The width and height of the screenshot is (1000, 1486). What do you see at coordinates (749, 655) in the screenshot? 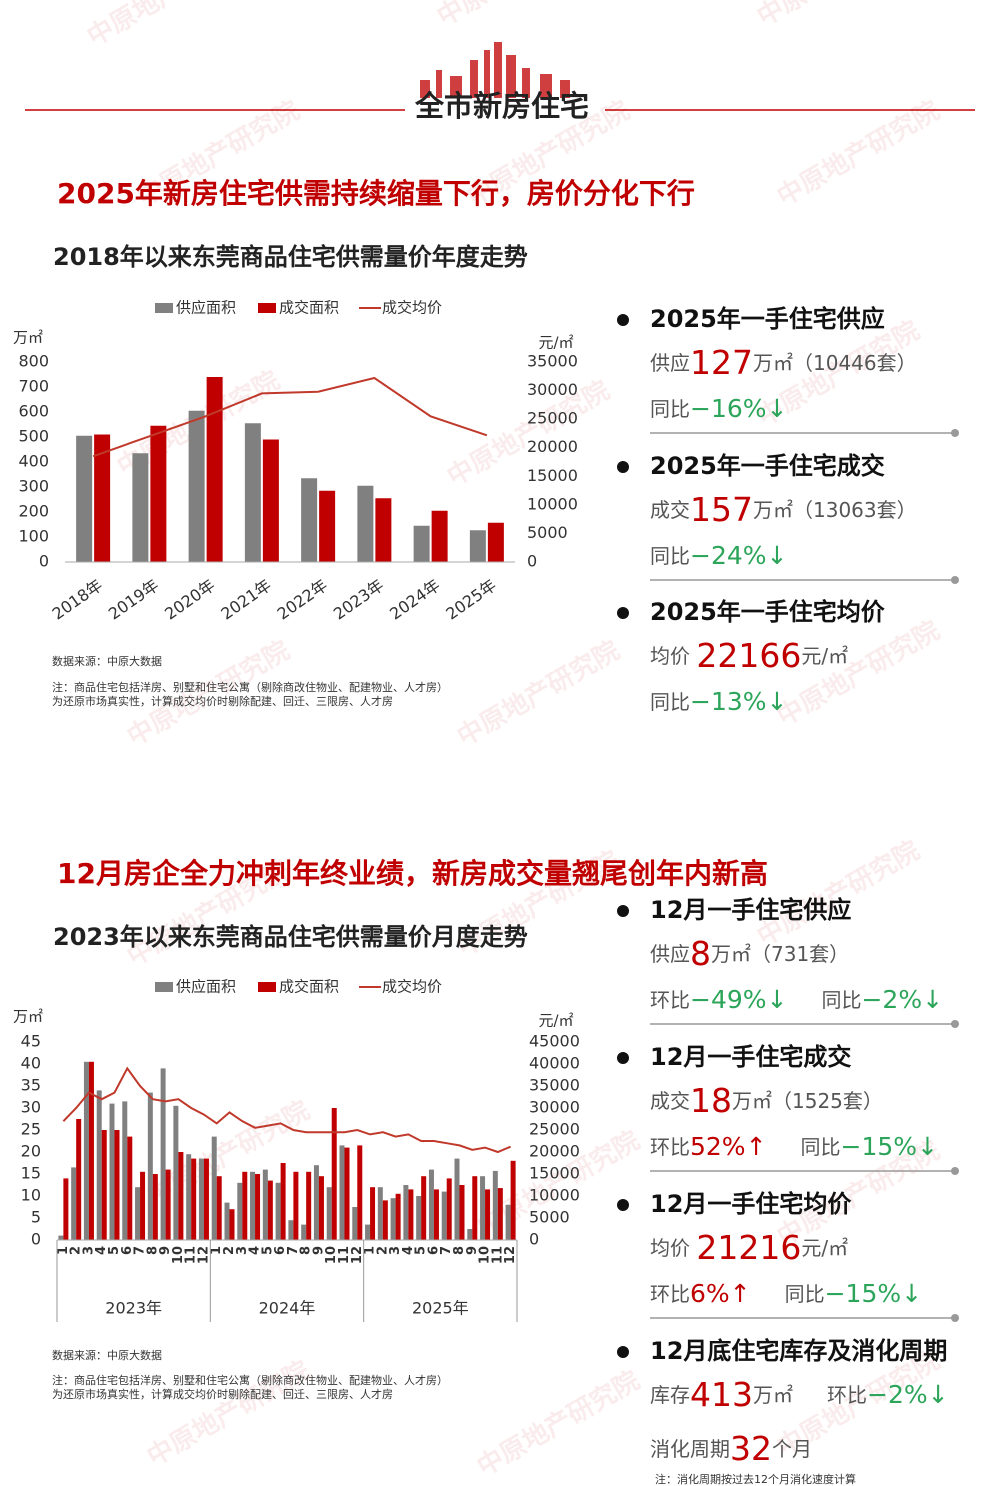
I see `stat-line: 均价 22166元/㎡` at bounding box center [749, 655].